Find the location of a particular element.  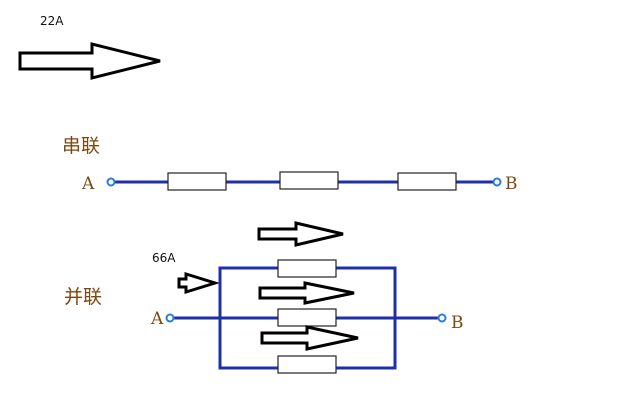

parallel-resistor-top is located at coordinates (307, 268).